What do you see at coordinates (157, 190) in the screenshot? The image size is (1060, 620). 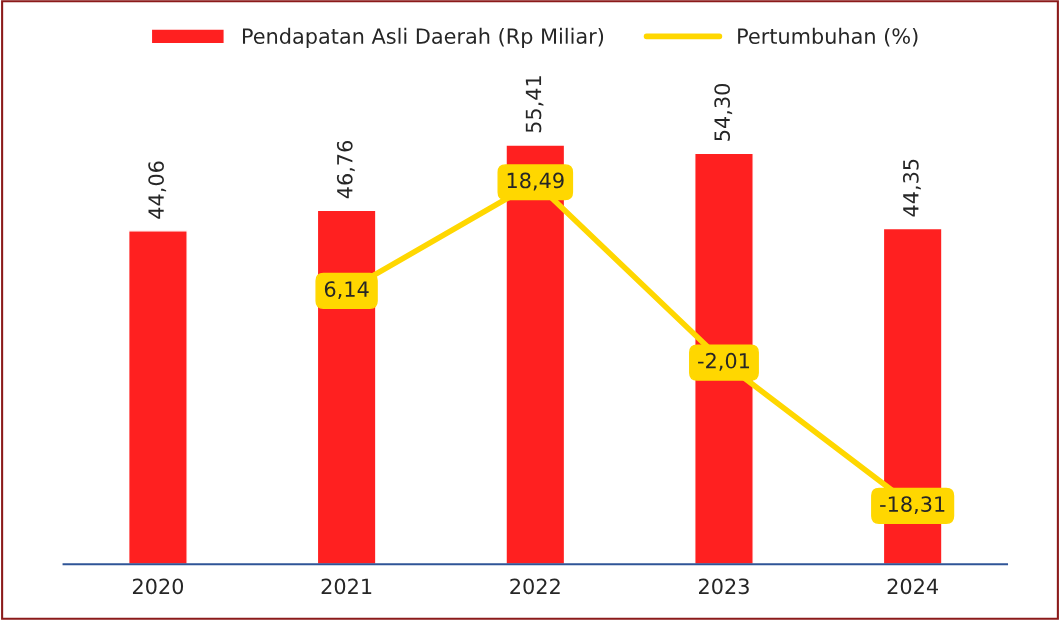 I see `data-label: 44,06` at bounding box center [157, 190].